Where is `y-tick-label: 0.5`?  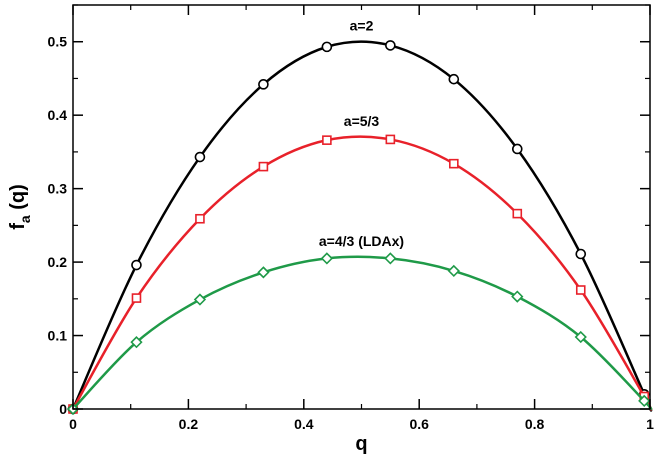
y-tick-label: 0.5 is located at coordinates (58, 42).